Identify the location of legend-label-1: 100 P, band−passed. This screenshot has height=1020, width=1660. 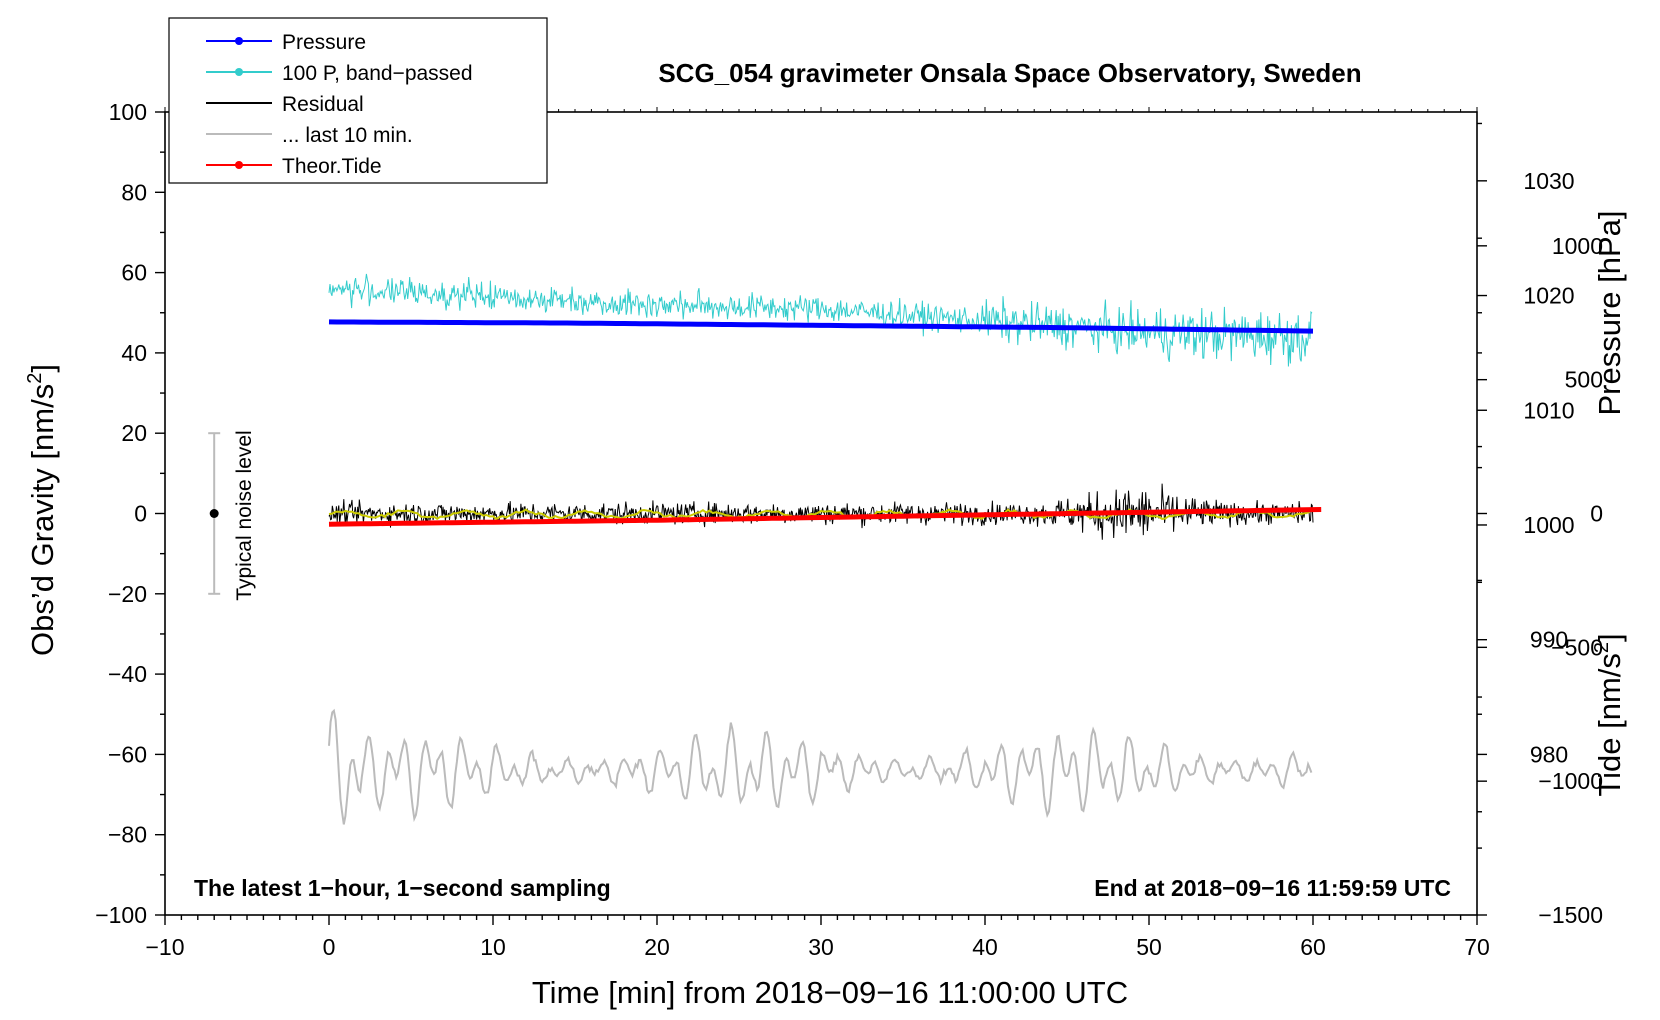
(377, 73).